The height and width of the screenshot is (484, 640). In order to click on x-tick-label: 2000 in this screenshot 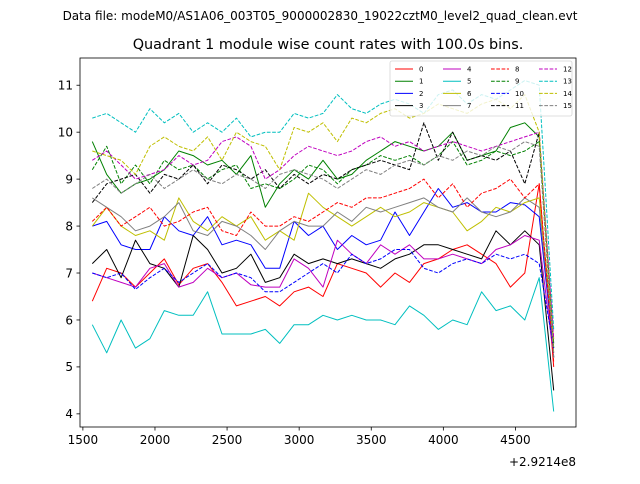, I will do `click(155, 440)`.